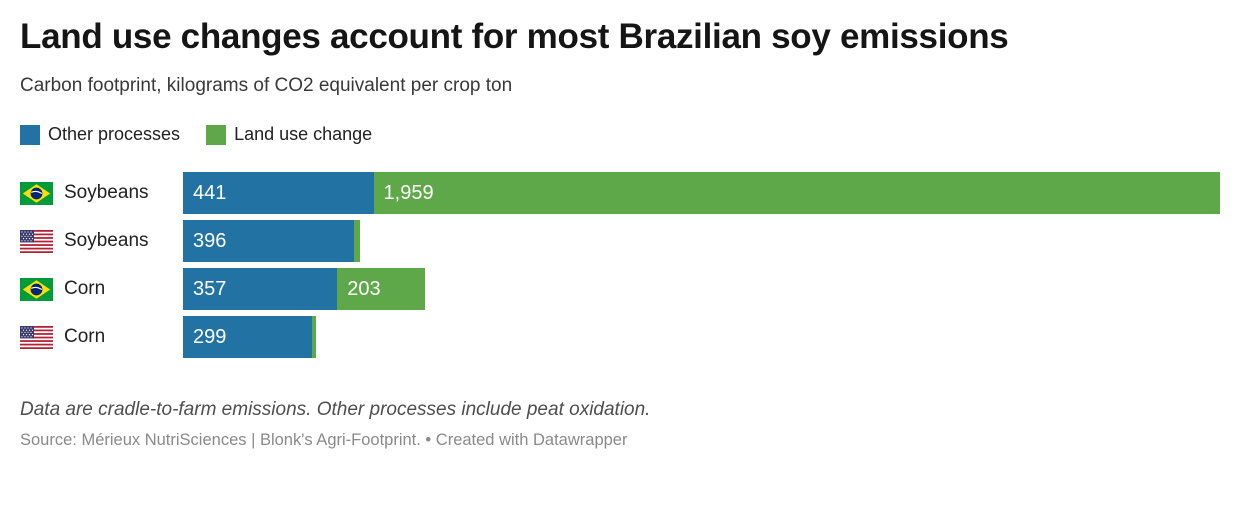 The image size is (1240, 512). What do you see at coordinates (269, 241) in the screenshot?
I see `bar-segment-other-processes: 396` at bounding box center [269, 241].